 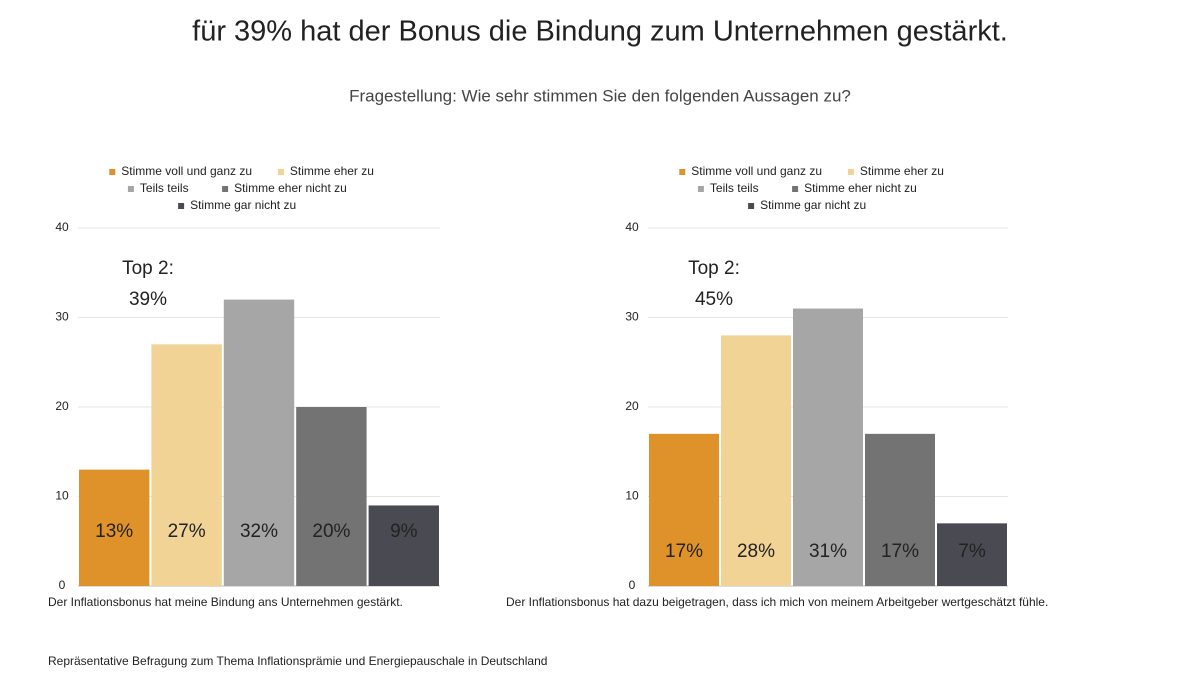 I want to click on value-label: 20%, so click(x=331, y=531).